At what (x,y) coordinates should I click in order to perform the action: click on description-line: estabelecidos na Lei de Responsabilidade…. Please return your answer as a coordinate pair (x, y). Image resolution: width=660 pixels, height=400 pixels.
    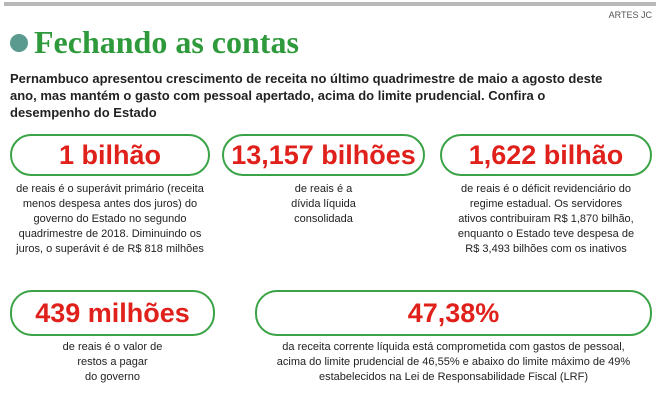
    Looking at the image, I should click on (453, 377).